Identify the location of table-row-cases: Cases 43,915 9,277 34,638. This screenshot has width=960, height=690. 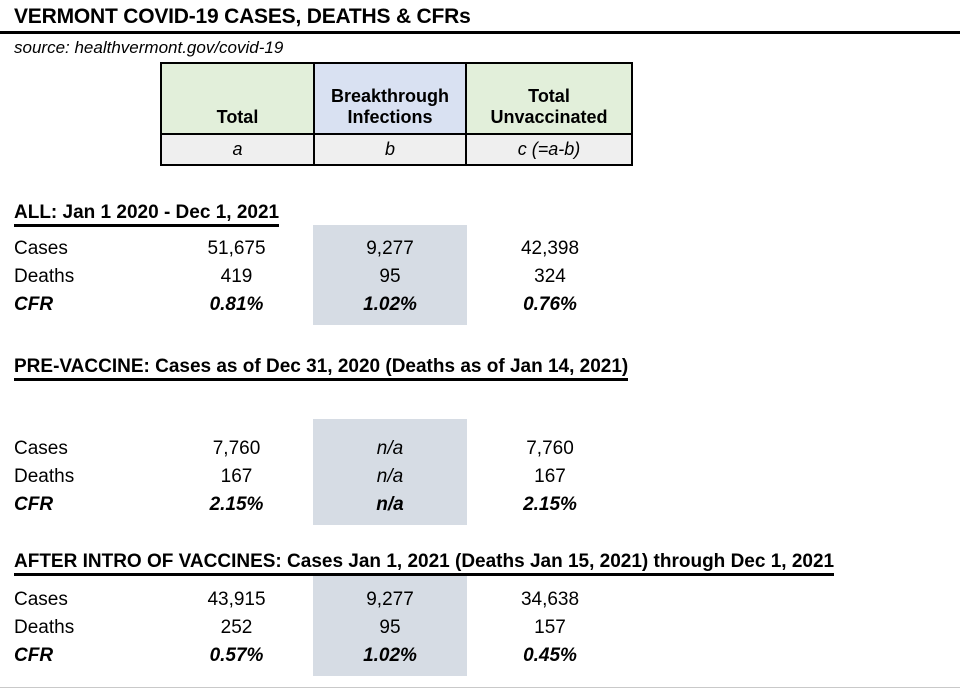
(480, 600).